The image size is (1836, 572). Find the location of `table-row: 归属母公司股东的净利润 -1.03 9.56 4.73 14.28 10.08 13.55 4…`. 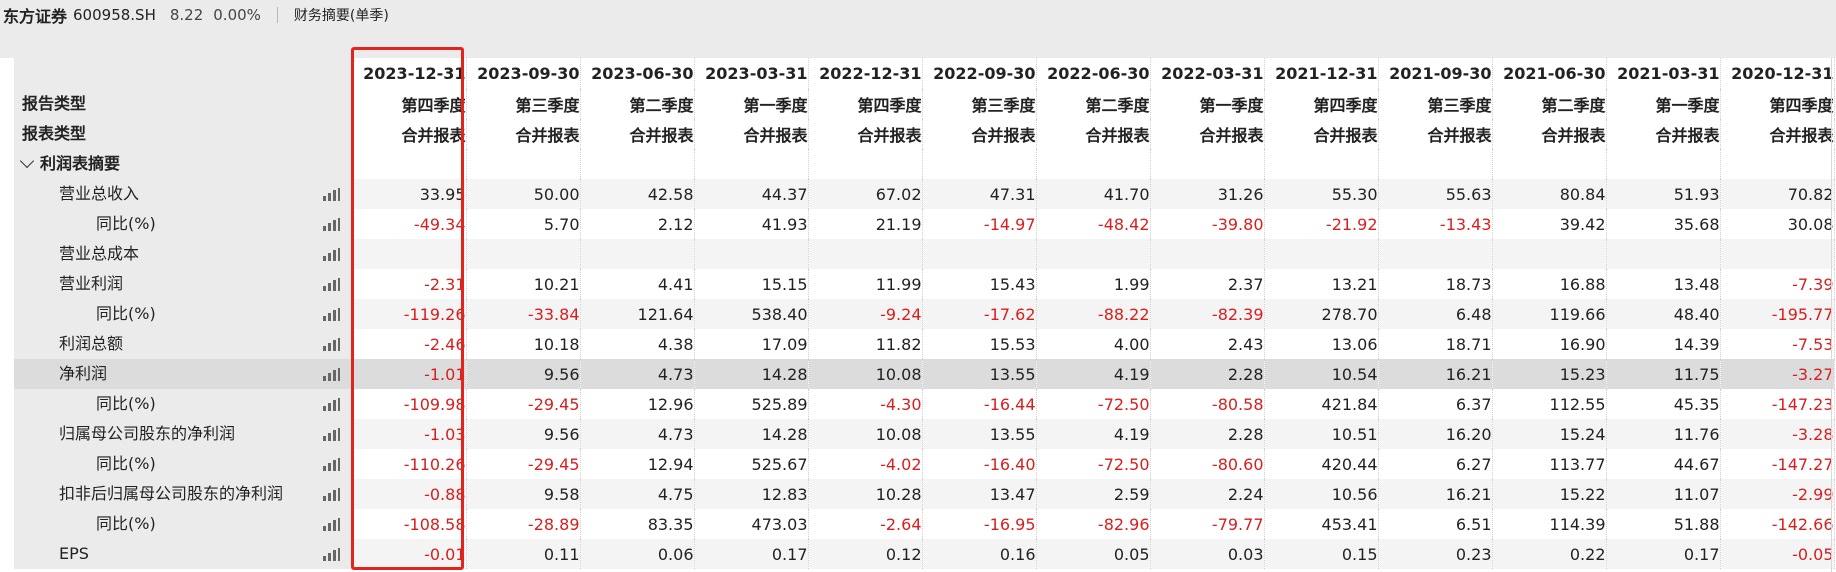

table-row: 归属母公司股东的净利润 -1.03 9.56 4.73 14.28 10.08 13.55 4… is located at coordinates (924, 434).